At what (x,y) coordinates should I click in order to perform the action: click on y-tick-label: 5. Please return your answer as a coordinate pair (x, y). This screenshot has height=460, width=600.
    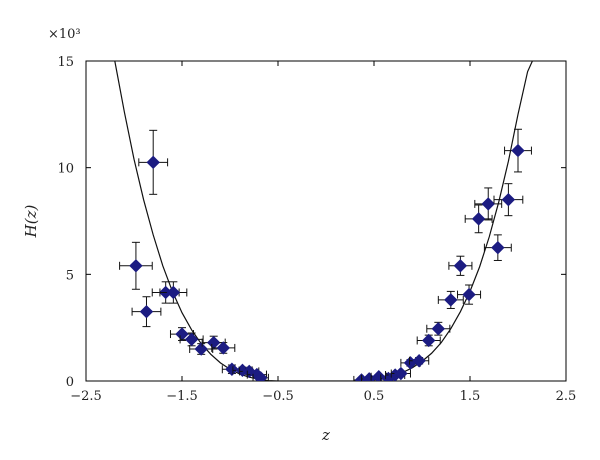
    Looking at the image, I should click on (70, 275).